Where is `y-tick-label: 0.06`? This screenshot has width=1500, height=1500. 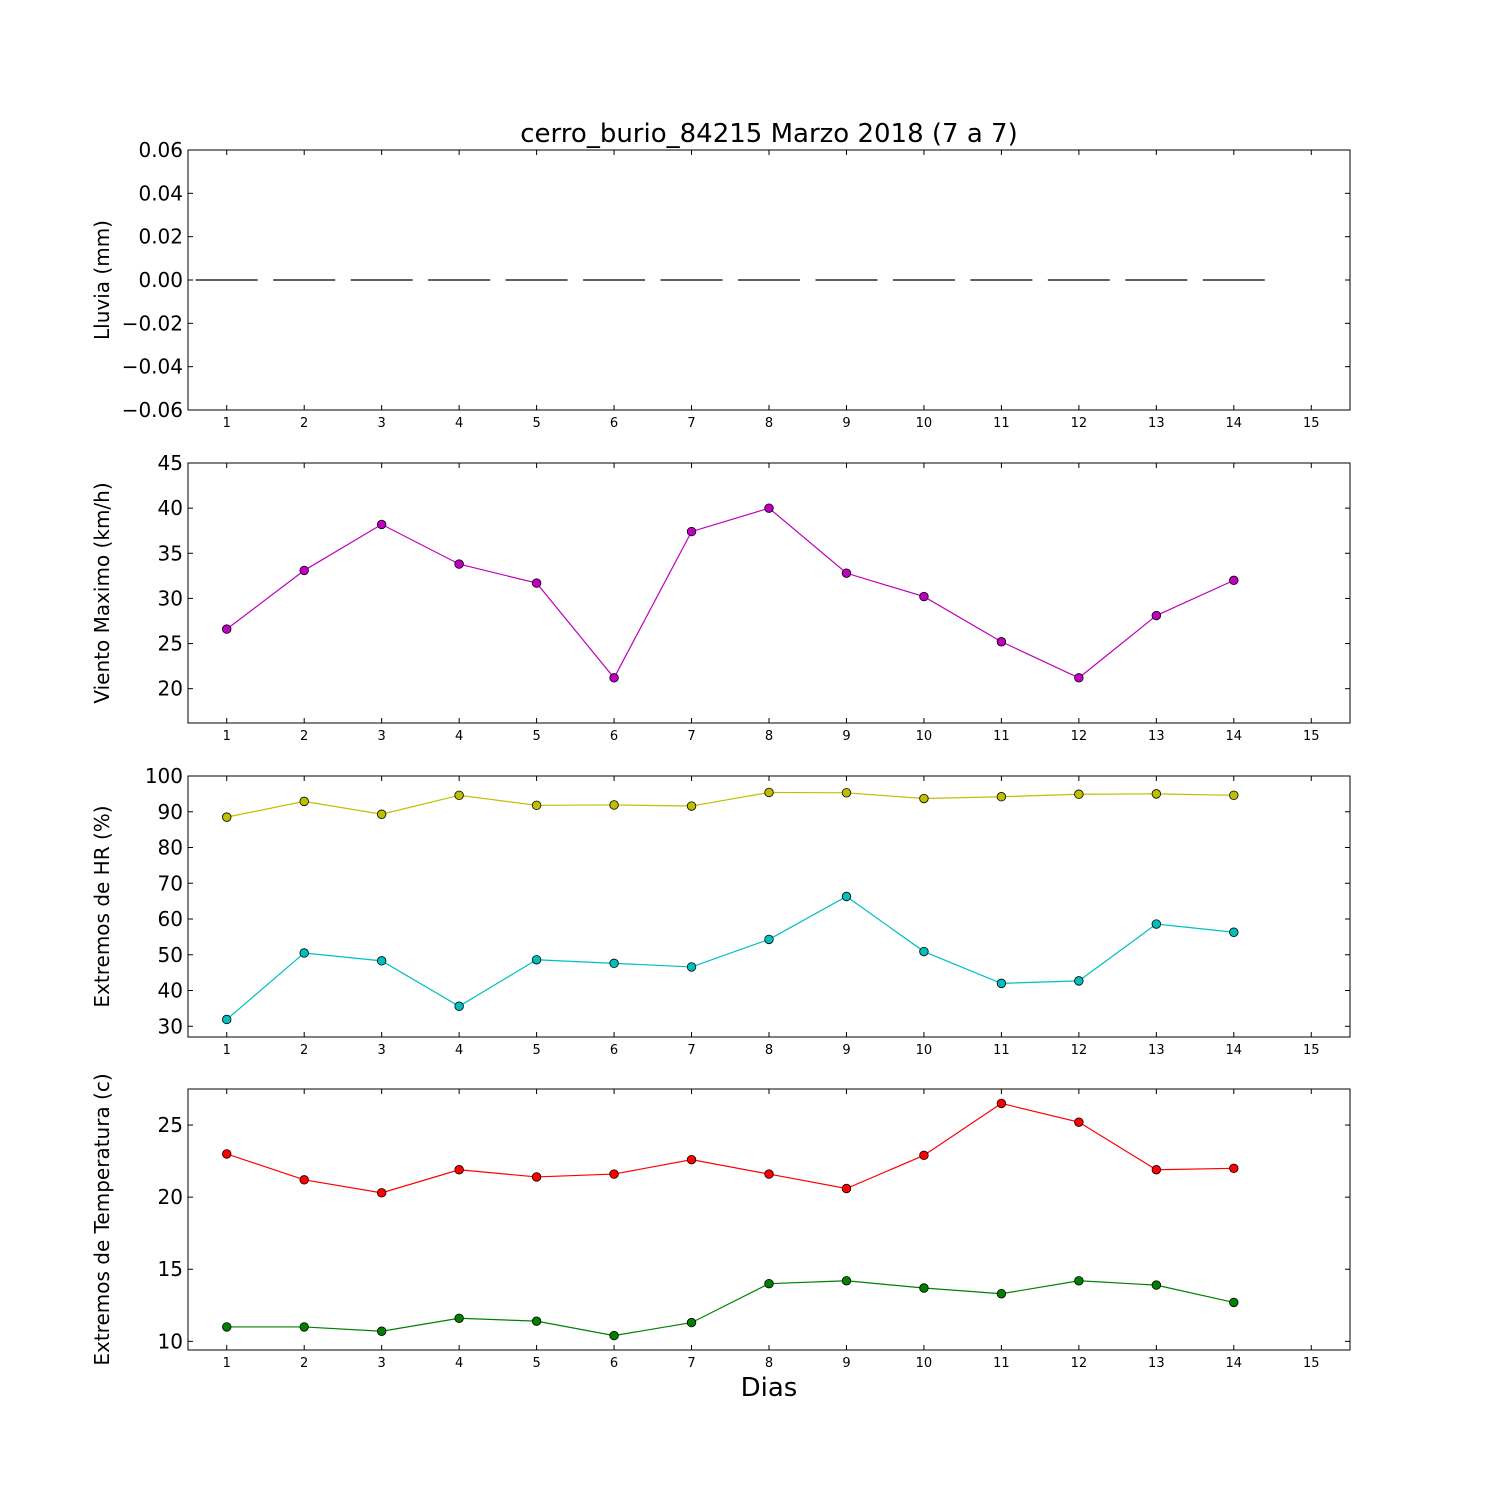
y-tick-label: 0.06 is located at coordinates (160, 150).